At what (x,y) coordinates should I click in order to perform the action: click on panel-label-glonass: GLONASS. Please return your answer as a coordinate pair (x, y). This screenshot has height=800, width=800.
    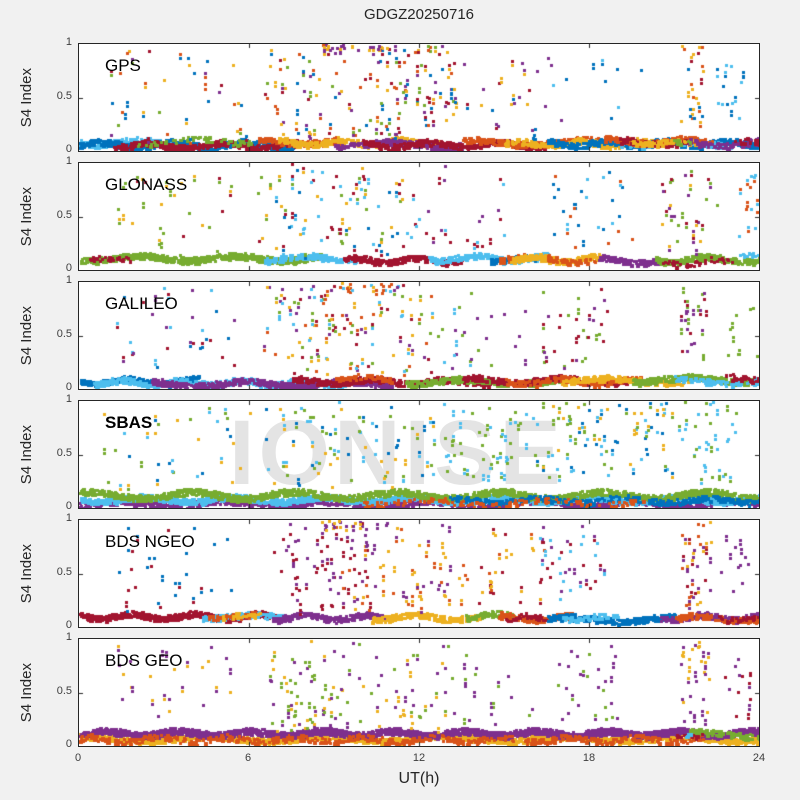
    Looking at the image, I should click on (146, 184).